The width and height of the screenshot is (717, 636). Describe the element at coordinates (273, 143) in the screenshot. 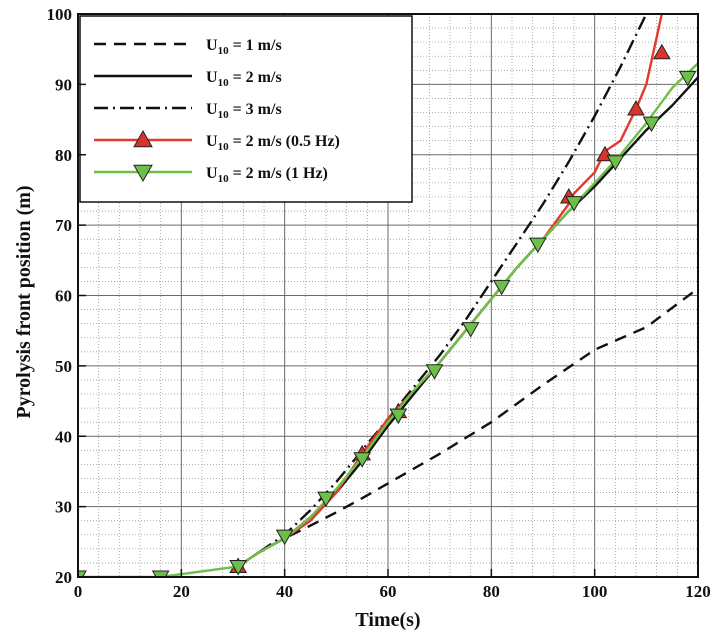

I see `legend-label-4: U10 = 2 m/s (0.5 Hz)` at that location.